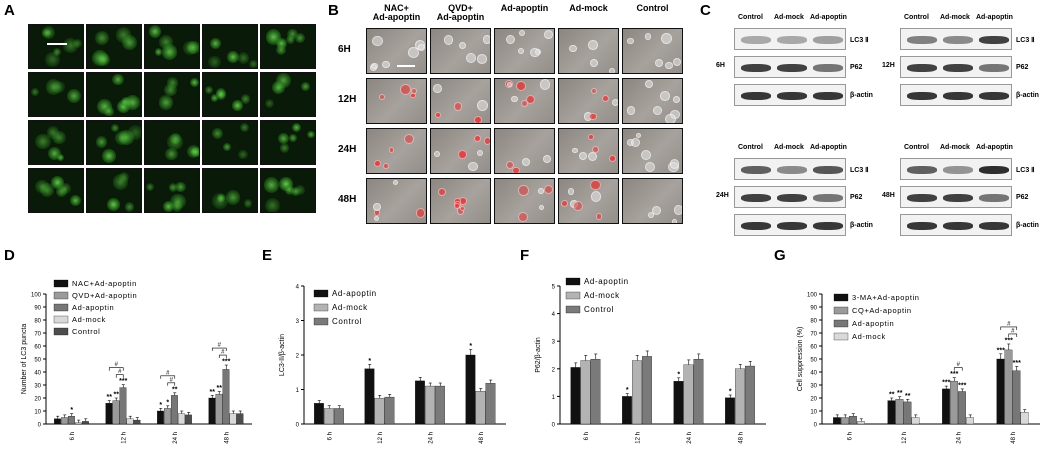 The image size is (1048, 453). I want to click on y-tick-label: 30, so click(37, 387).